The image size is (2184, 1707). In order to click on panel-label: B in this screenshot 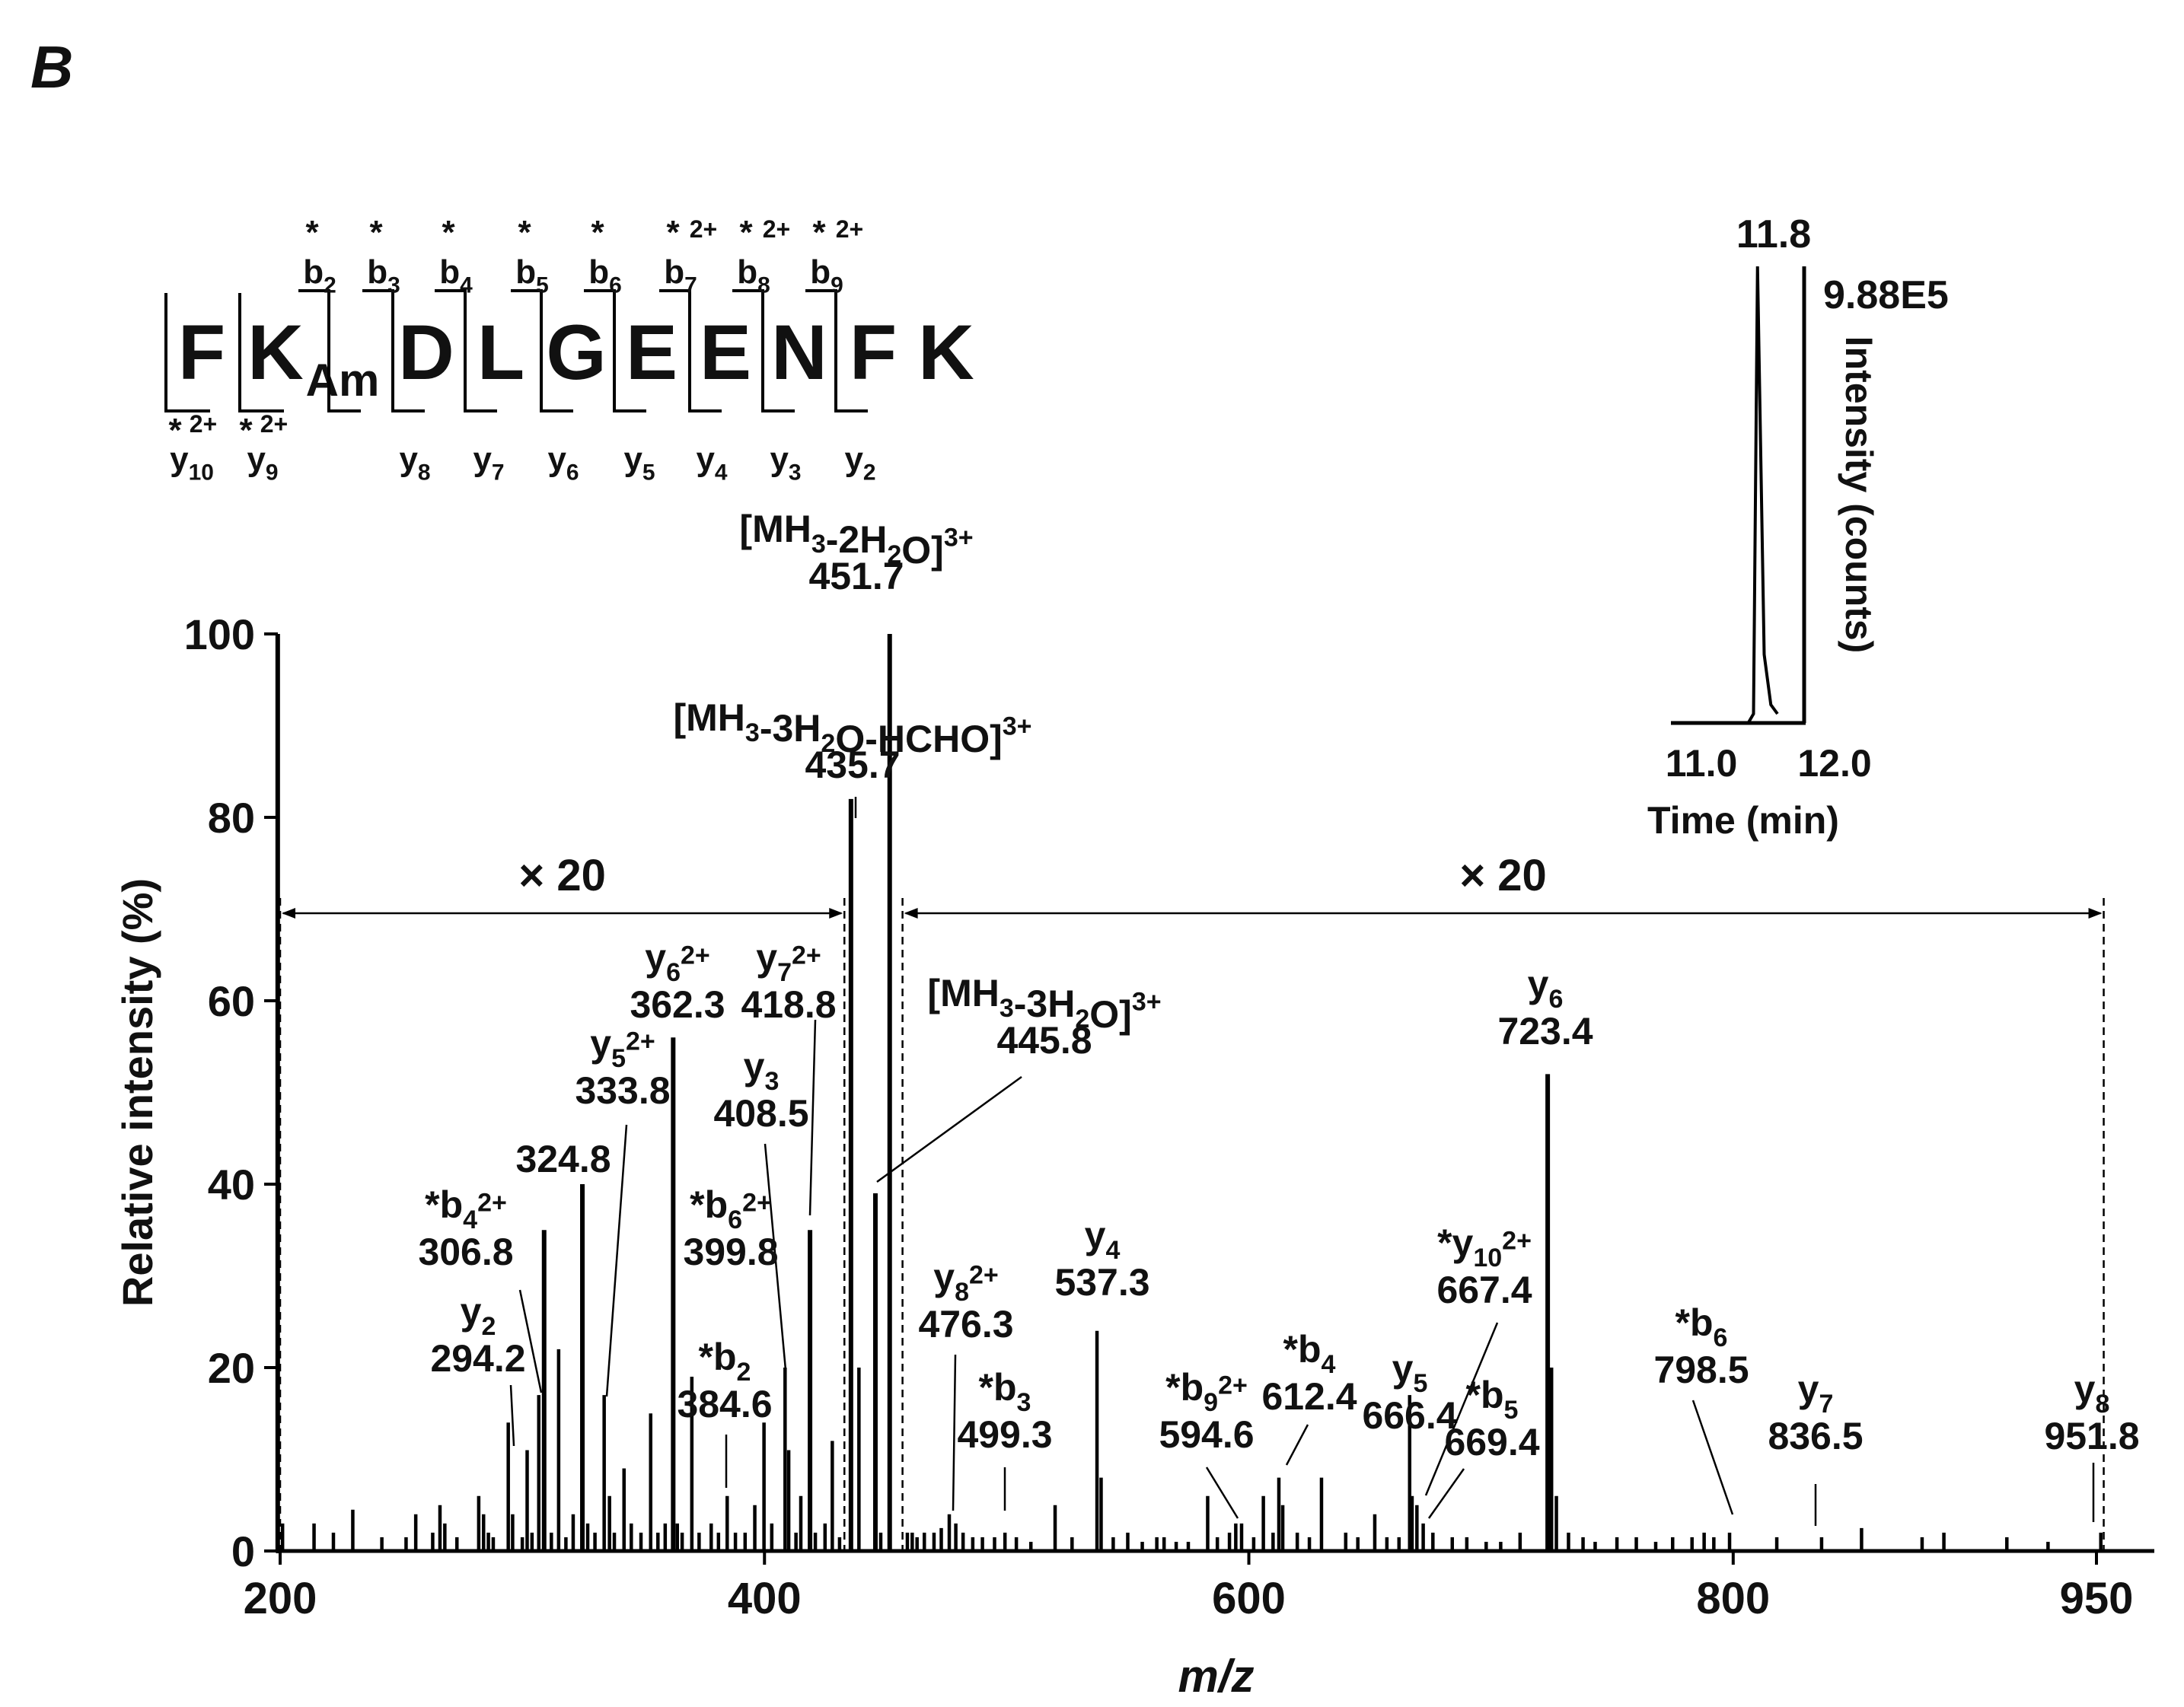, I will do `click(51, 66)`.